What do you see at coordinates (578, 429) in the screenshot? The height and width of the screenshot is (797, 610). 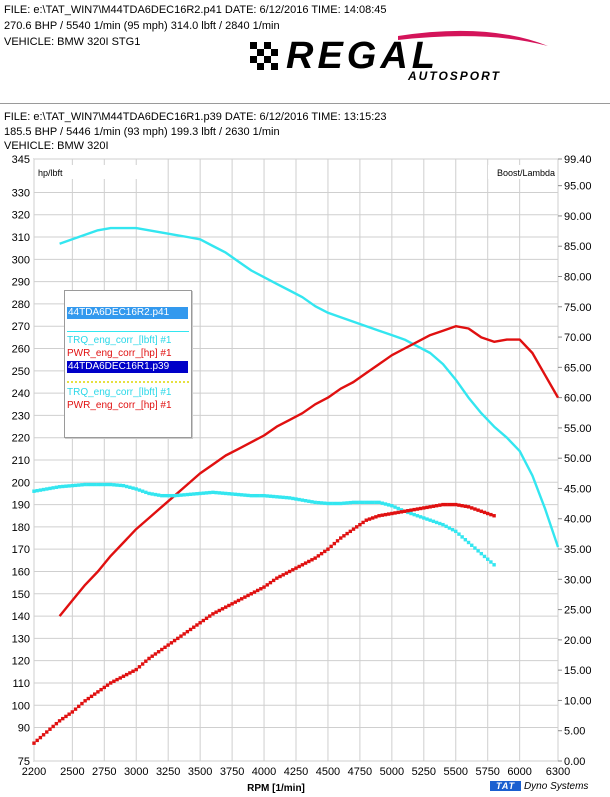 I see `y-right-tick-label: 55.00` at bounding box center [578, 429].